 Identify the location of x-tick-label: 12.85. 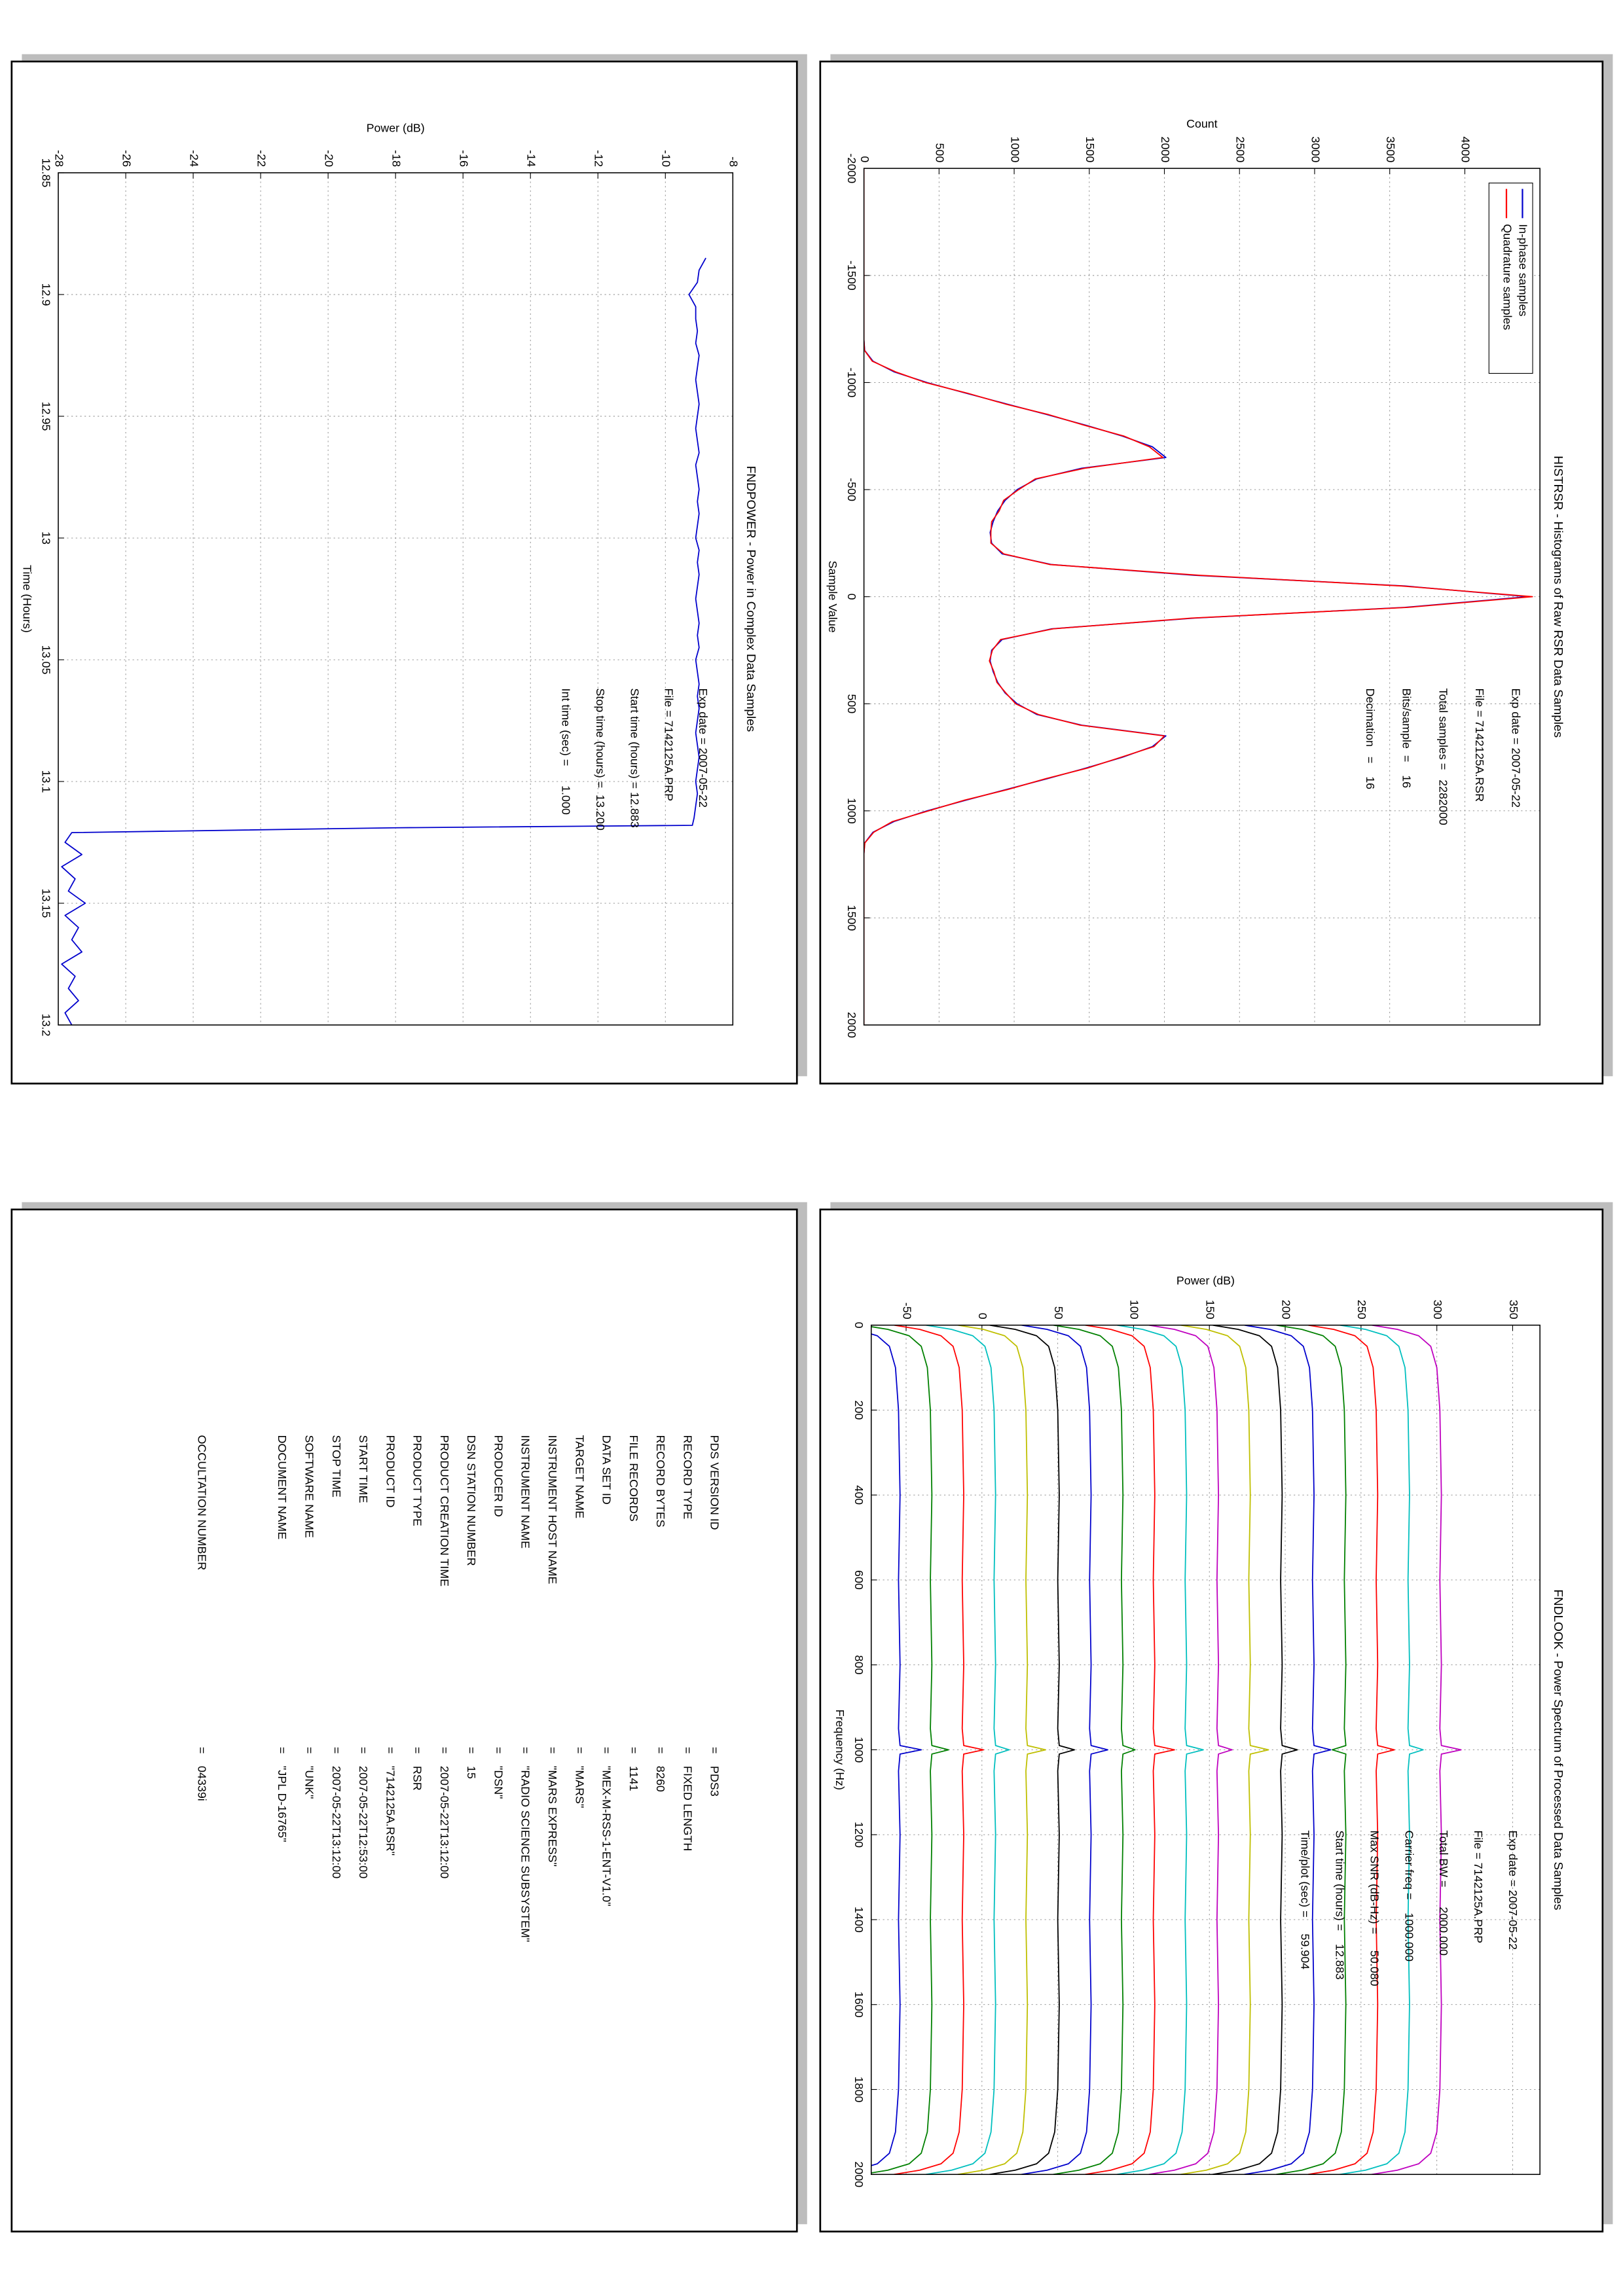
(45, 173).